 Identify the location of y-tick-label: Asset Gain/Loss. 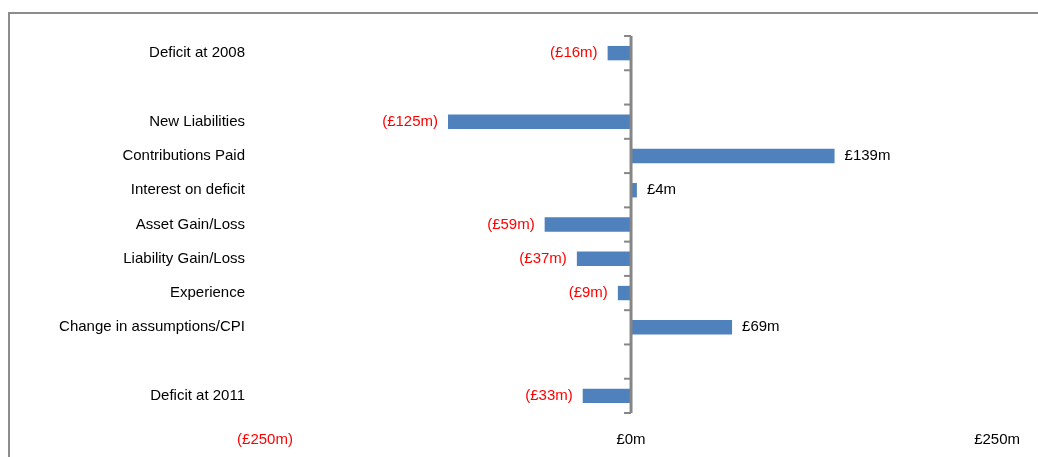
(190, 223).